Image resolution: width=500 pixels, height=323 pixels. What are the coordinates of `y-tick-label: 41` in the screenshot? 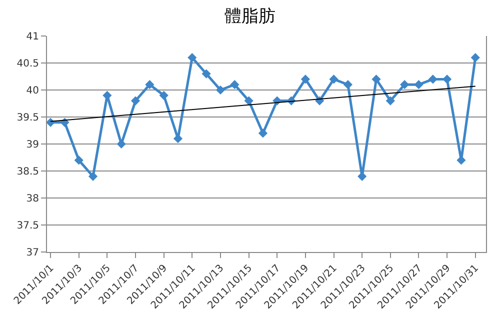 It's located at (32, 37).